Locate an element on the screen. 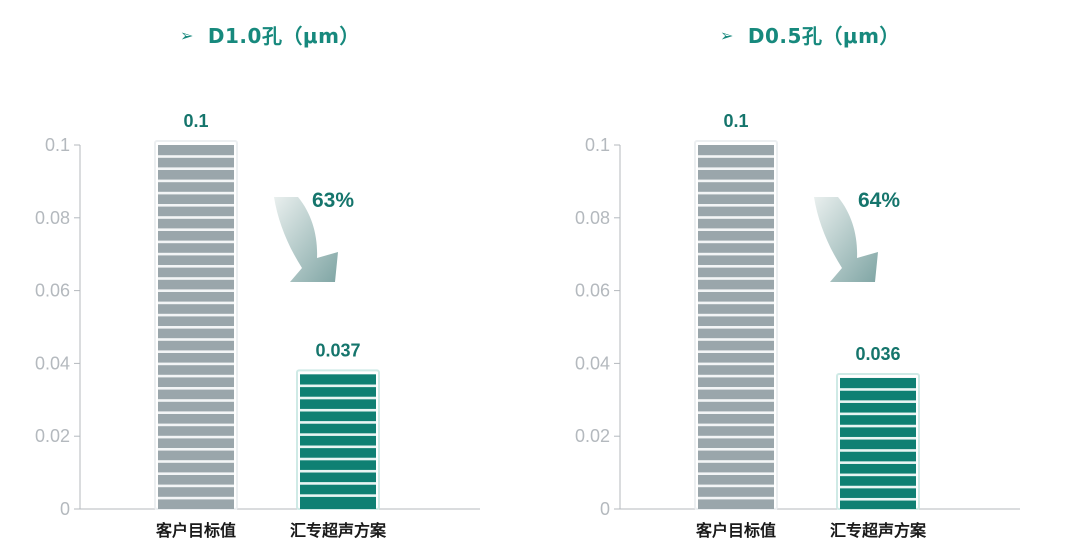  reduction-percent-label: 64% is located at coordinates (879, 200).